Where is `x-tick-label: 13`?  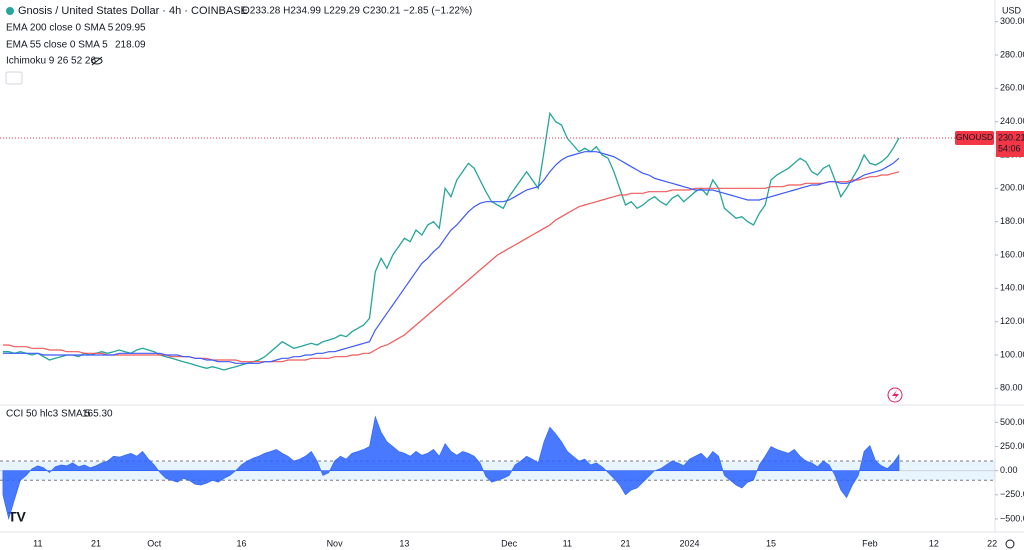
x-tick-label: 13 is located at coordinates (404, 543).